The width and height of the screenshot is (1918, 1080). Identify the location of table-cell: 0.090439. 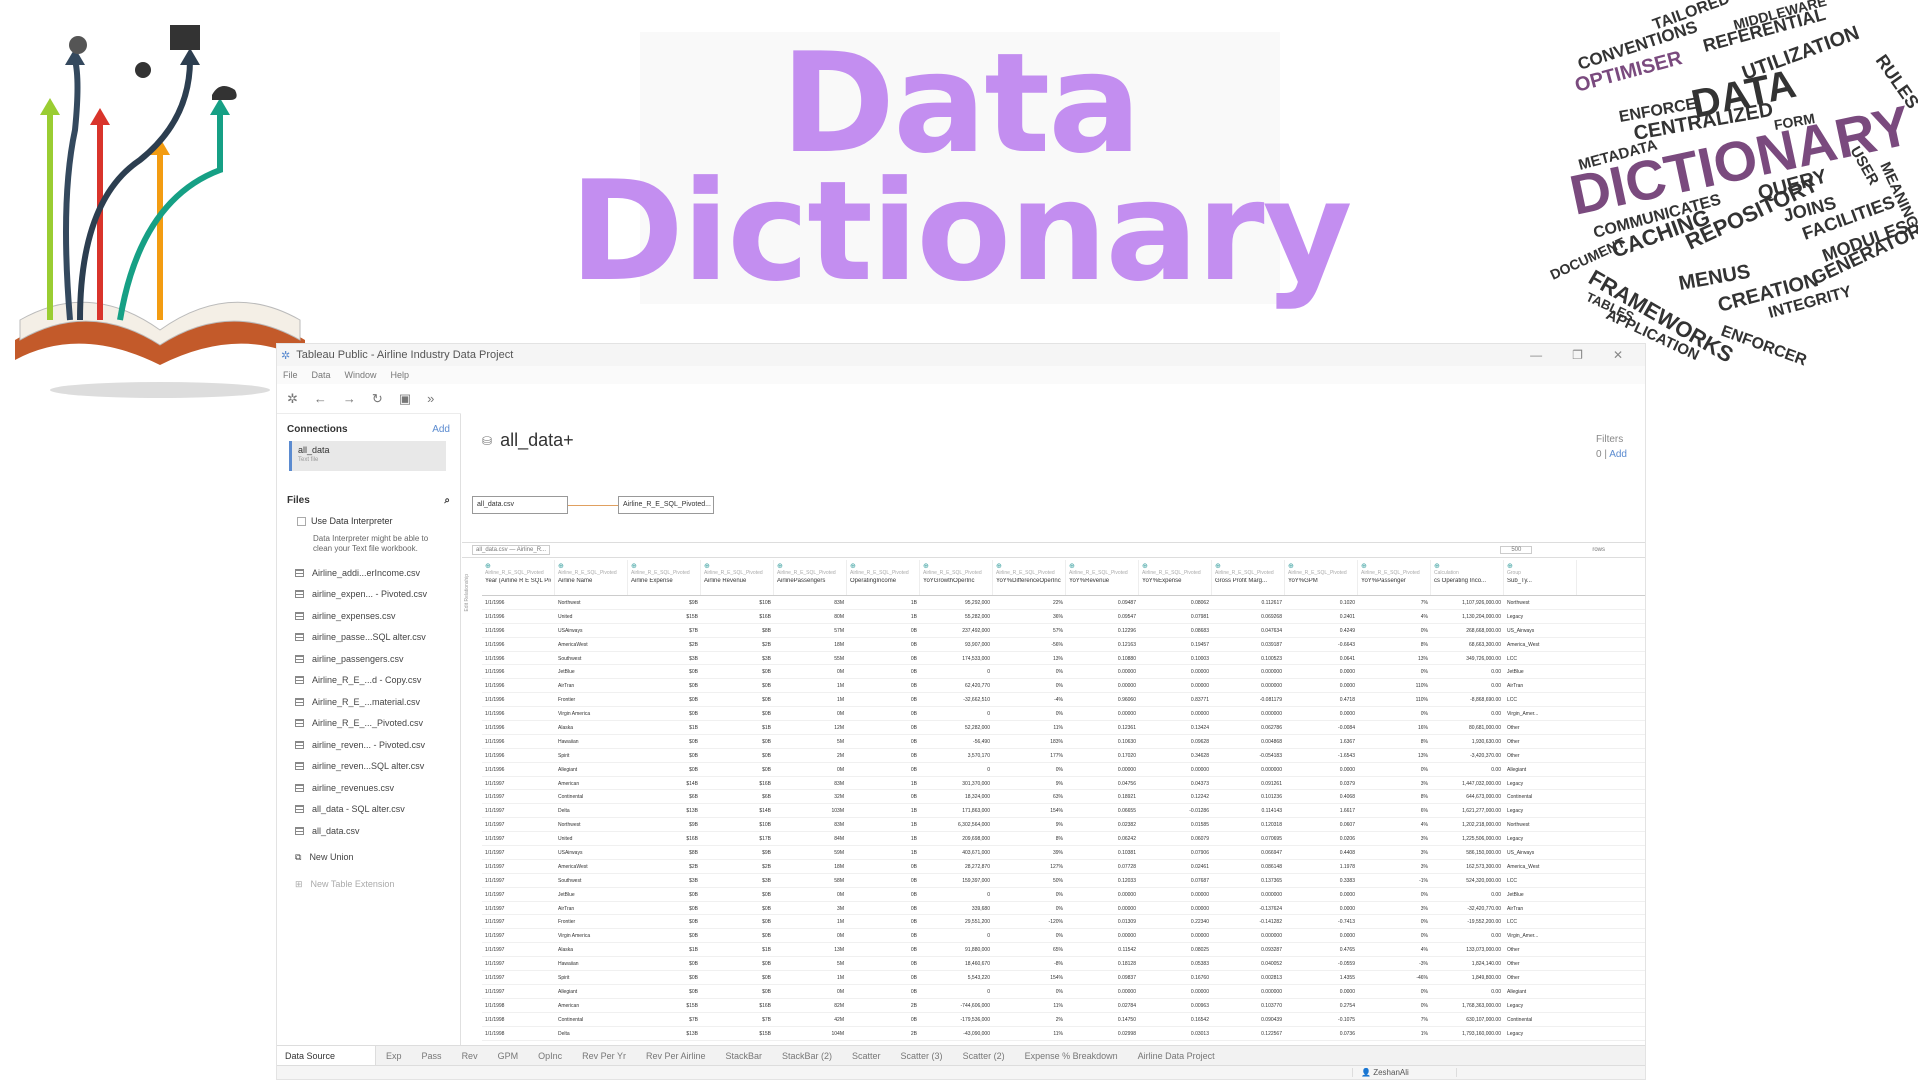
(1271, 1019).